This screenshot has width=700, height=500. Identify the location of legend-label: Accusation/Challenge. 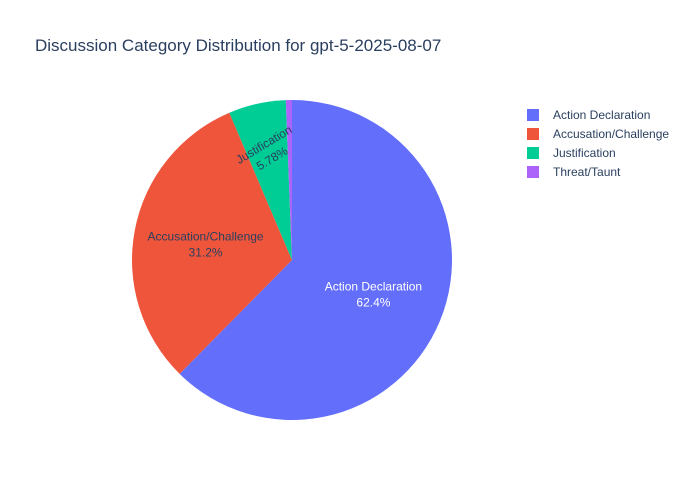
(611, 134).